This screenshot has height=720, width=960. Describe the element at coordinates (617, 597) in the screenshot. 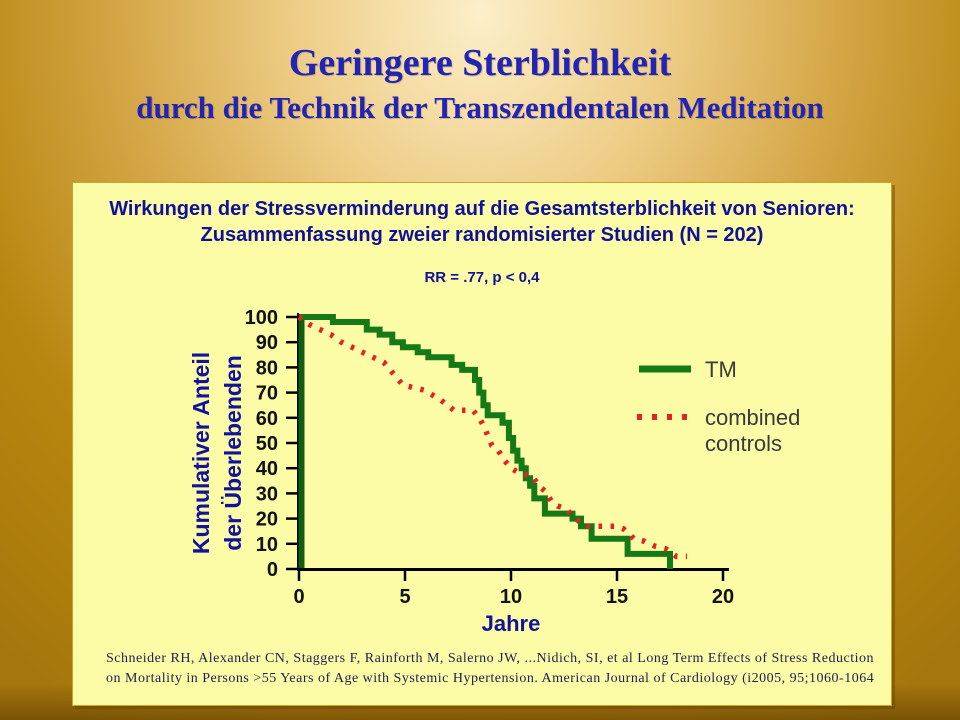

I see `x-tick-label: 15` at that location.